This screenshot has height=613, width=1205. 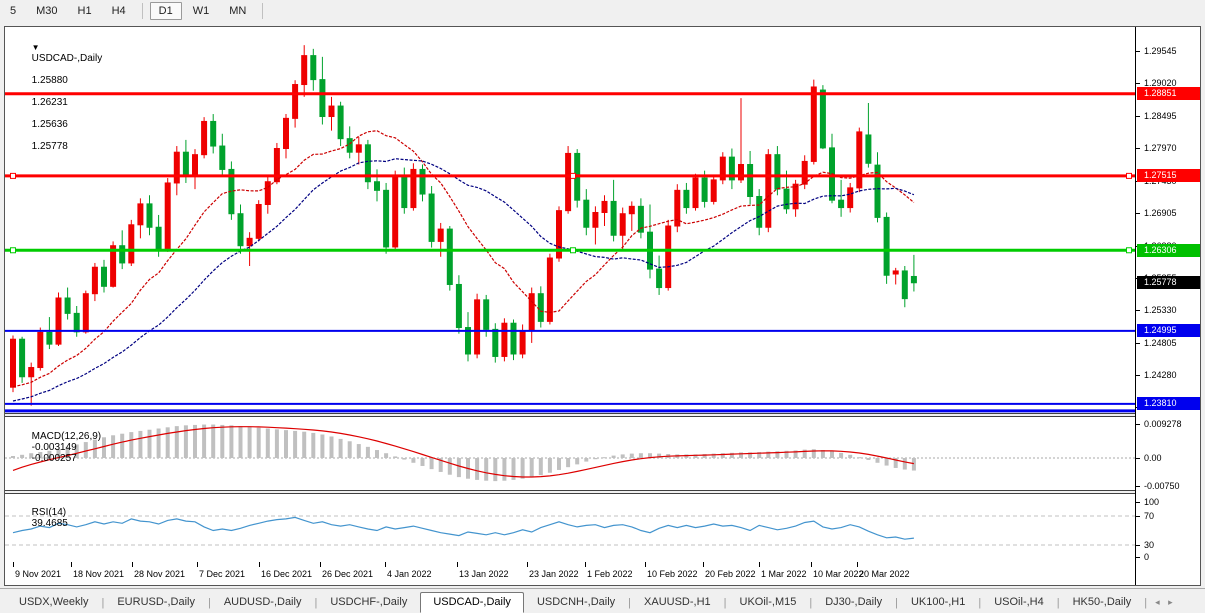 What do you see at coordinates (262, 602) in the screenshot?
I see `tab-audusd-daily: AUDUSD-,Daily` at bounding box center [262, 602].